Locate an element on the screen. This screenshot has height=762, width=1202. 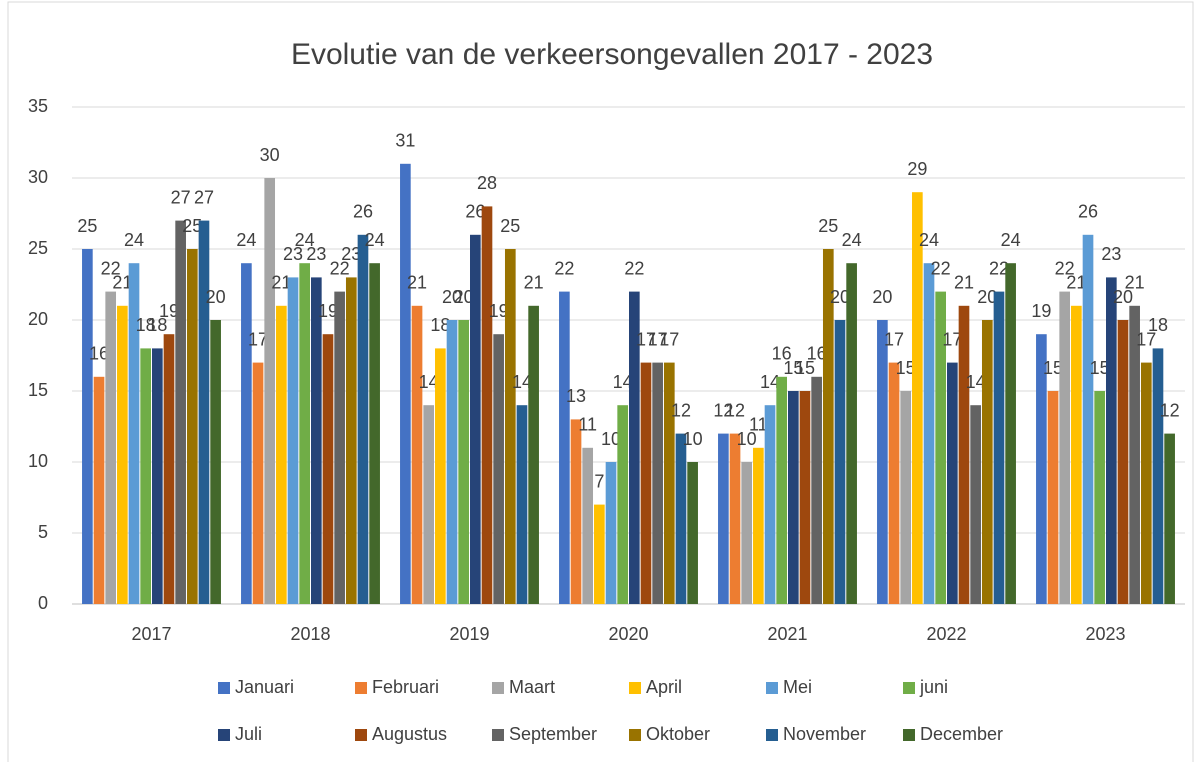
x-tick-label: 2021 is located at coordinates (787, 634).